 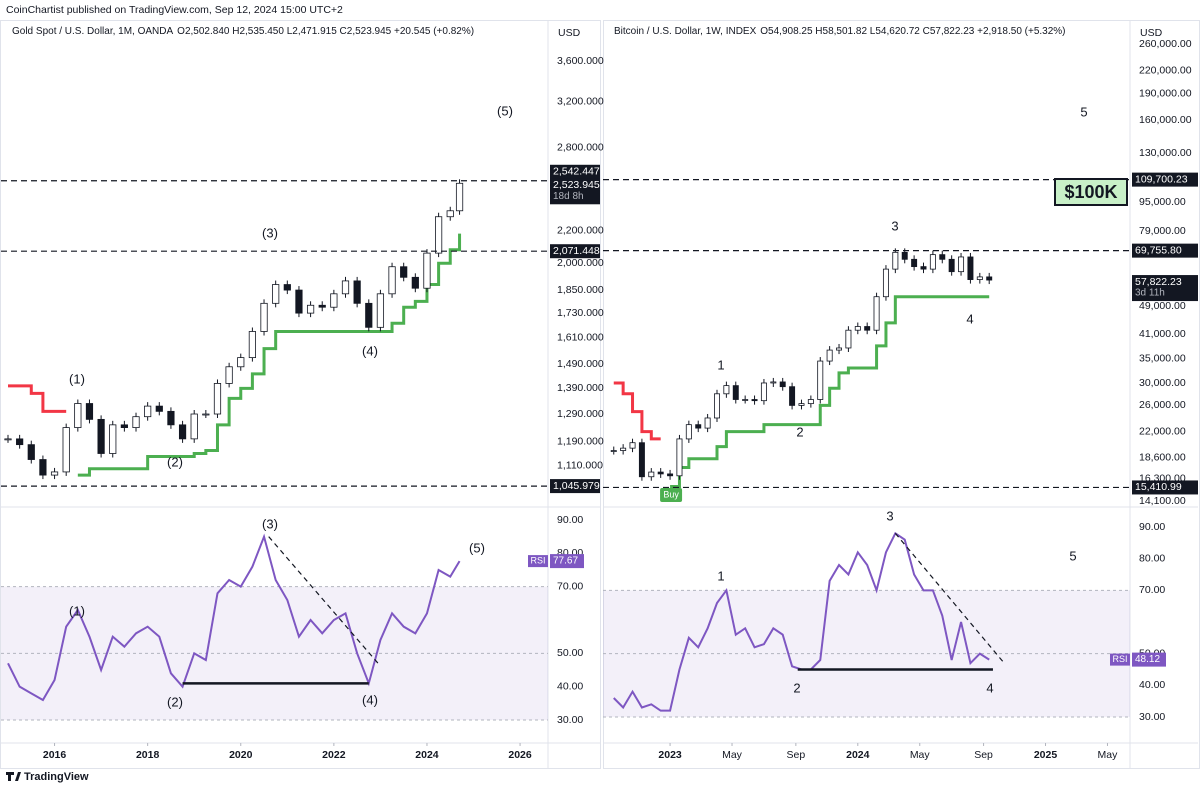 What do you see at coordinates (889, 515) in the screenshot?
I see `rsi-wave-label: 3` at bounding box center [889, 515].